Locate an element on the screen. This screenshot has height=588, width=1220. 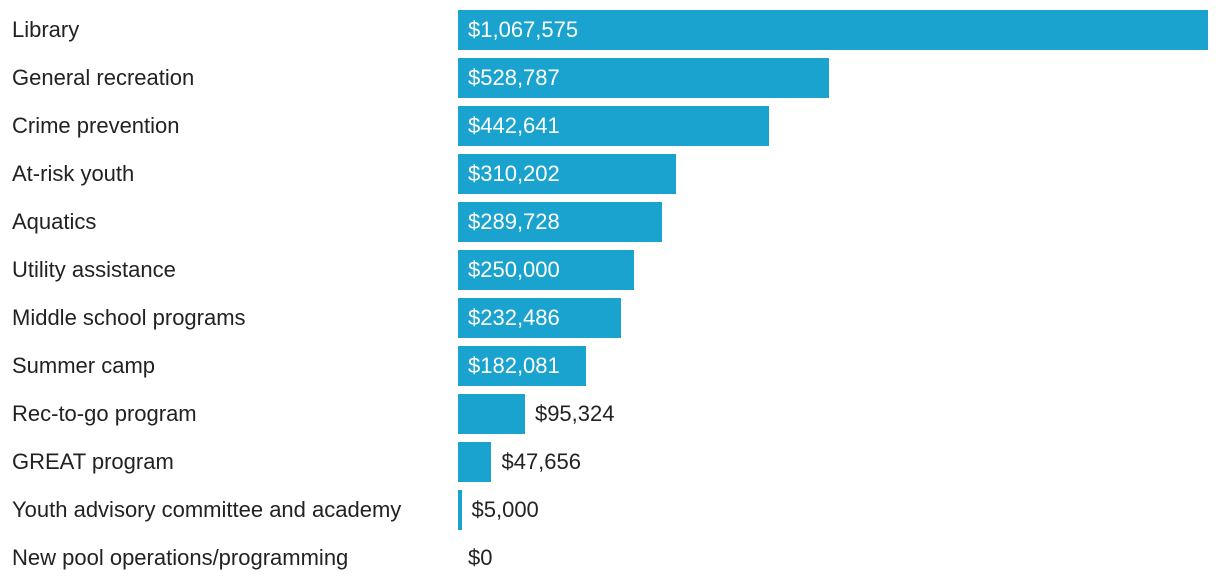
category-label: At-risk youth is located at coordinates (73, 173).